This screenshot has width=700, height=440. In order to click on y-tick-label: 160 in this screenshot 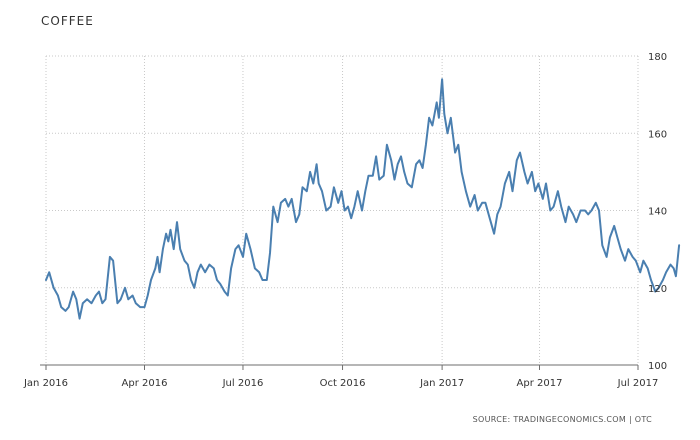, I will do `click(657, 134)`.